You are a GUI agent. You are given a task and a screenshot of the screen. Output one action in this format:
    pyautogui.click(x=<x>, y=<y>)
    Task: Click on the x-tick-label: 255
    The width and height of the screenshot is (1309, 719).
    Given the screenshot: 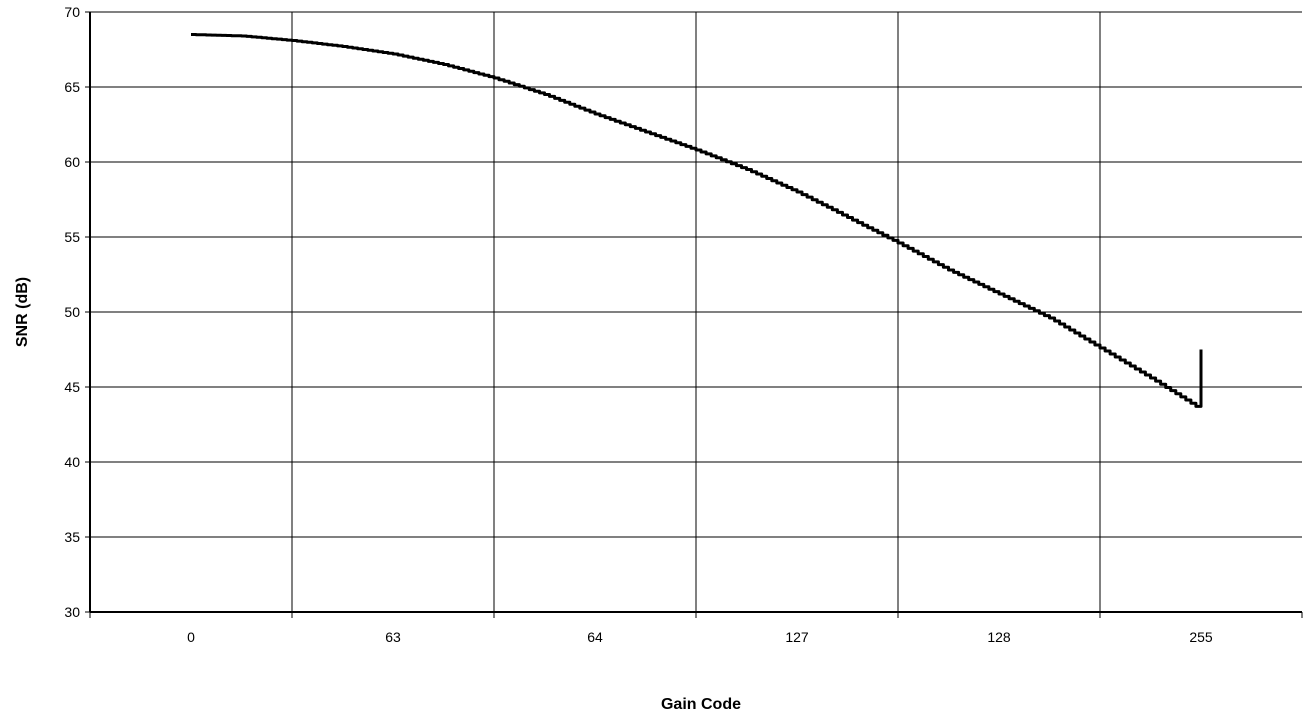 What is the action you would take?
    pyautogui.click(x=1201, y=637)
    